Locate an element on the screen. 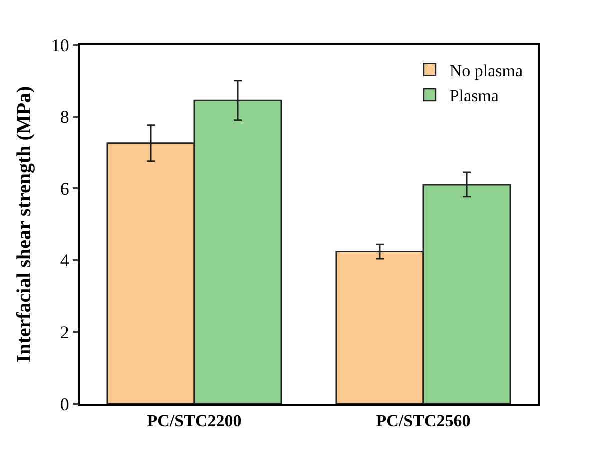 This screenshot has width=608, height=449. y-tick-label: 8 is located at coordinates (65, 117).